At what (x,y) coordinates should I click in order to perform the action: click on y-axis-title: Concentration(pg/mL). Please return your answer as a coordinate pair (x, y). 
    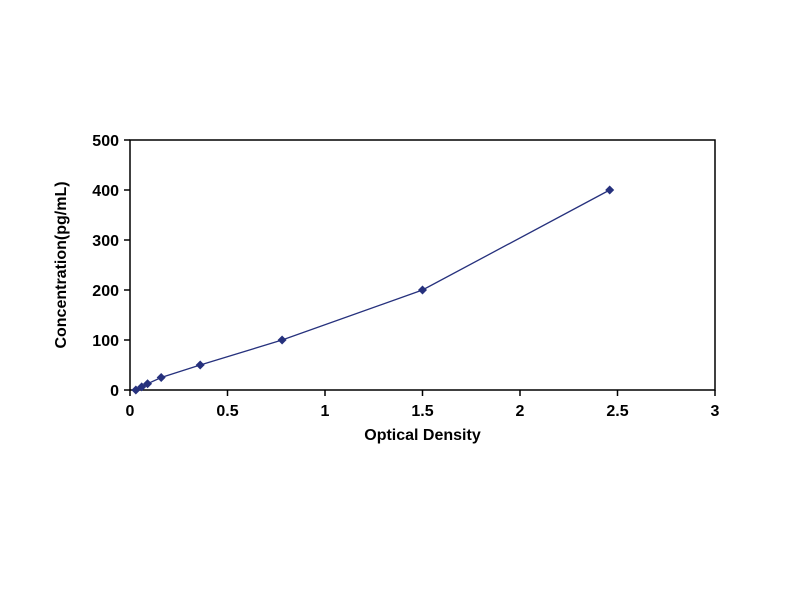
    Looking at the image, I should click on (61, 264).